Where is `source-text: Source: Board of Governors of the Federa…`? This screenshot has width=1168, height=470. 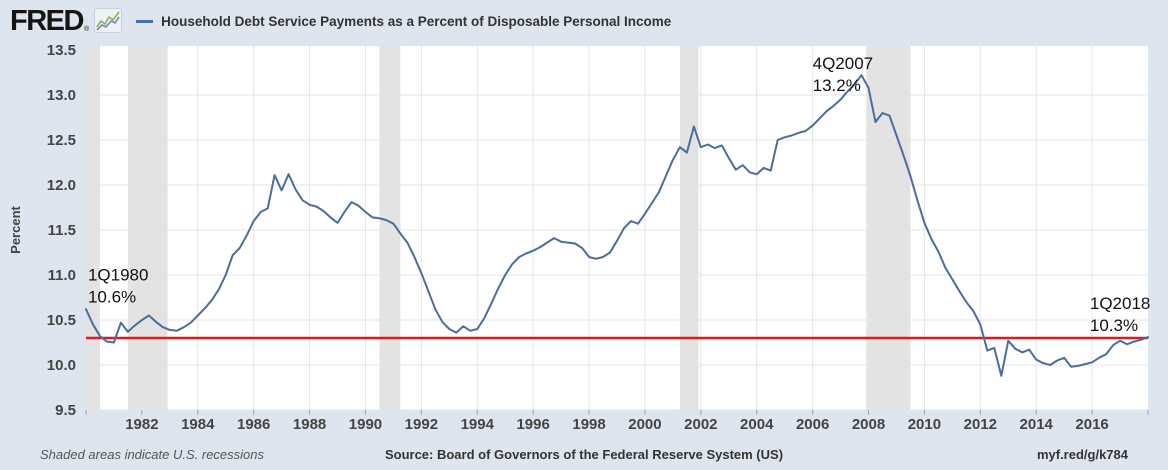
source-text: Source: Board of Governors of the Federa… is located at coordinates (584, 454).